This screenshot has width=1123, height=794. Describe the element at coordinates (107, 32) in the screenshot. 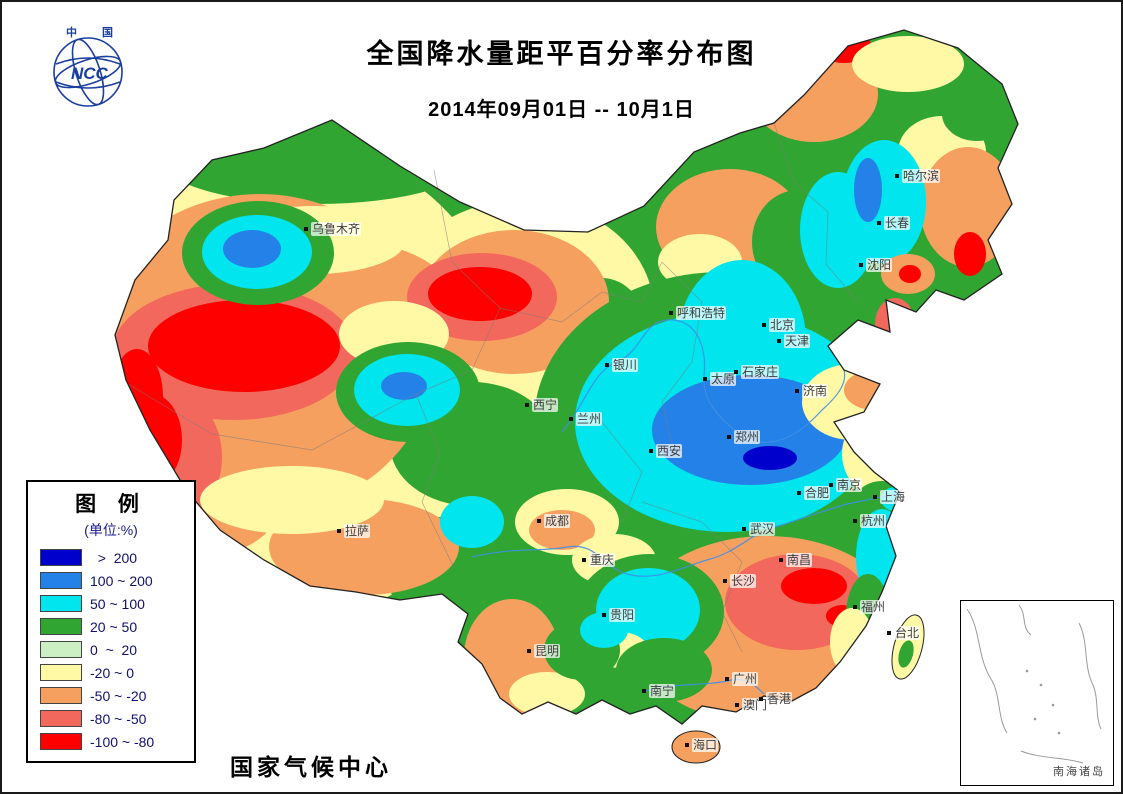

I see `svg-text: 国` at that location.